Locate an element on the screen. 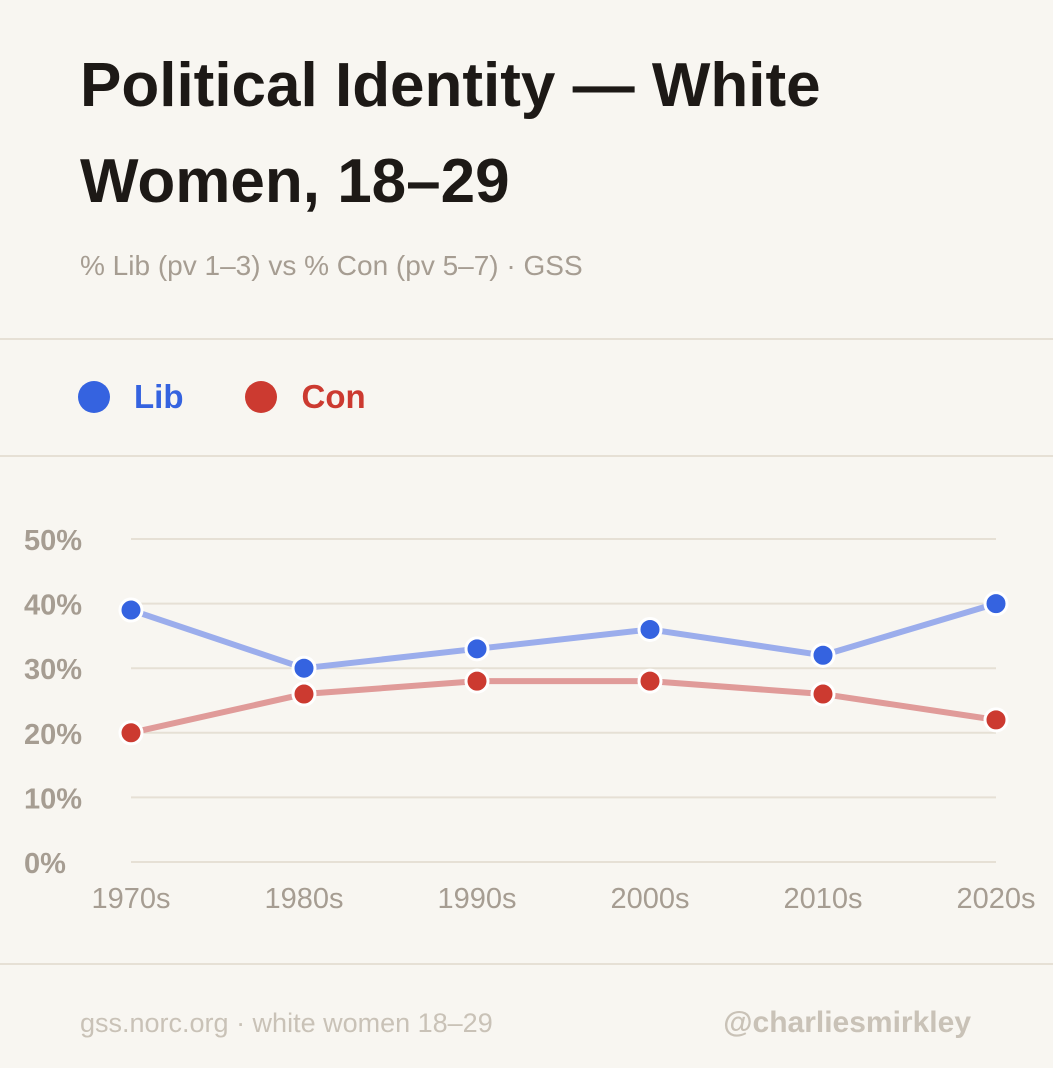 The height and width of the screenshot is (1068, 1053). y-tick-label: 30% is located at coordinates (53, 670).